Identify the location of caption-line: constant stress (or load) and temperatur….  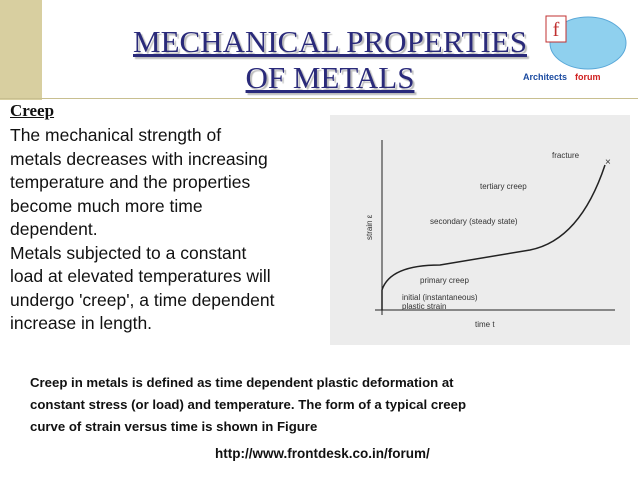
(248, 404).